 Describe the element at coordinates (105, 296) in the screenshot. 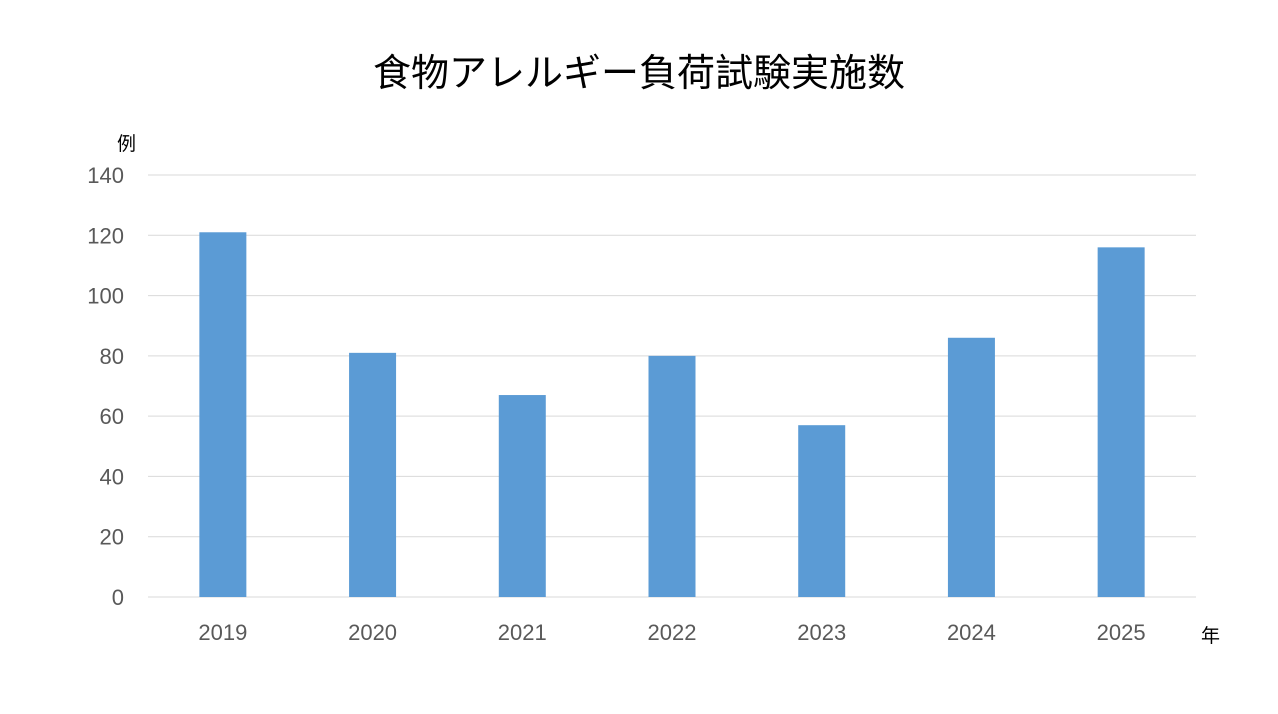

I see `y-tick-label: 100` at that location.